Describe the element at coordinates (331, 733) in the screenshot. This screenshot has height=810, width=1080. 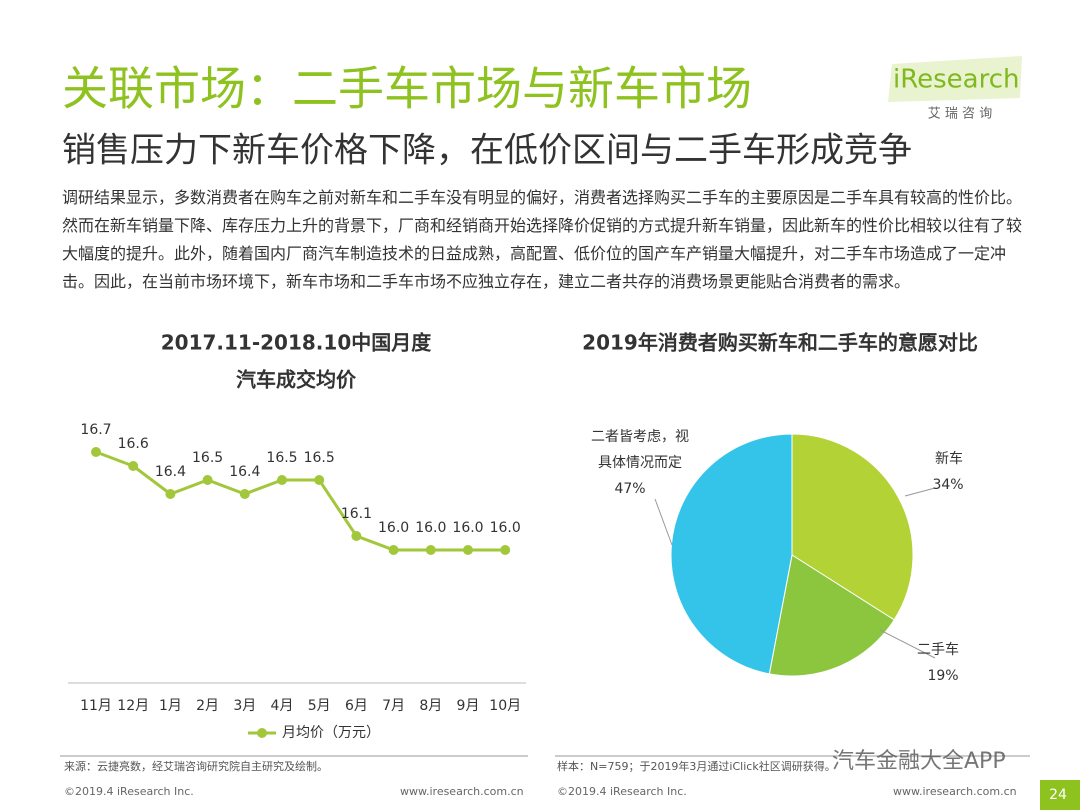
I see `legend-label: 月均价（万元）` at that location.